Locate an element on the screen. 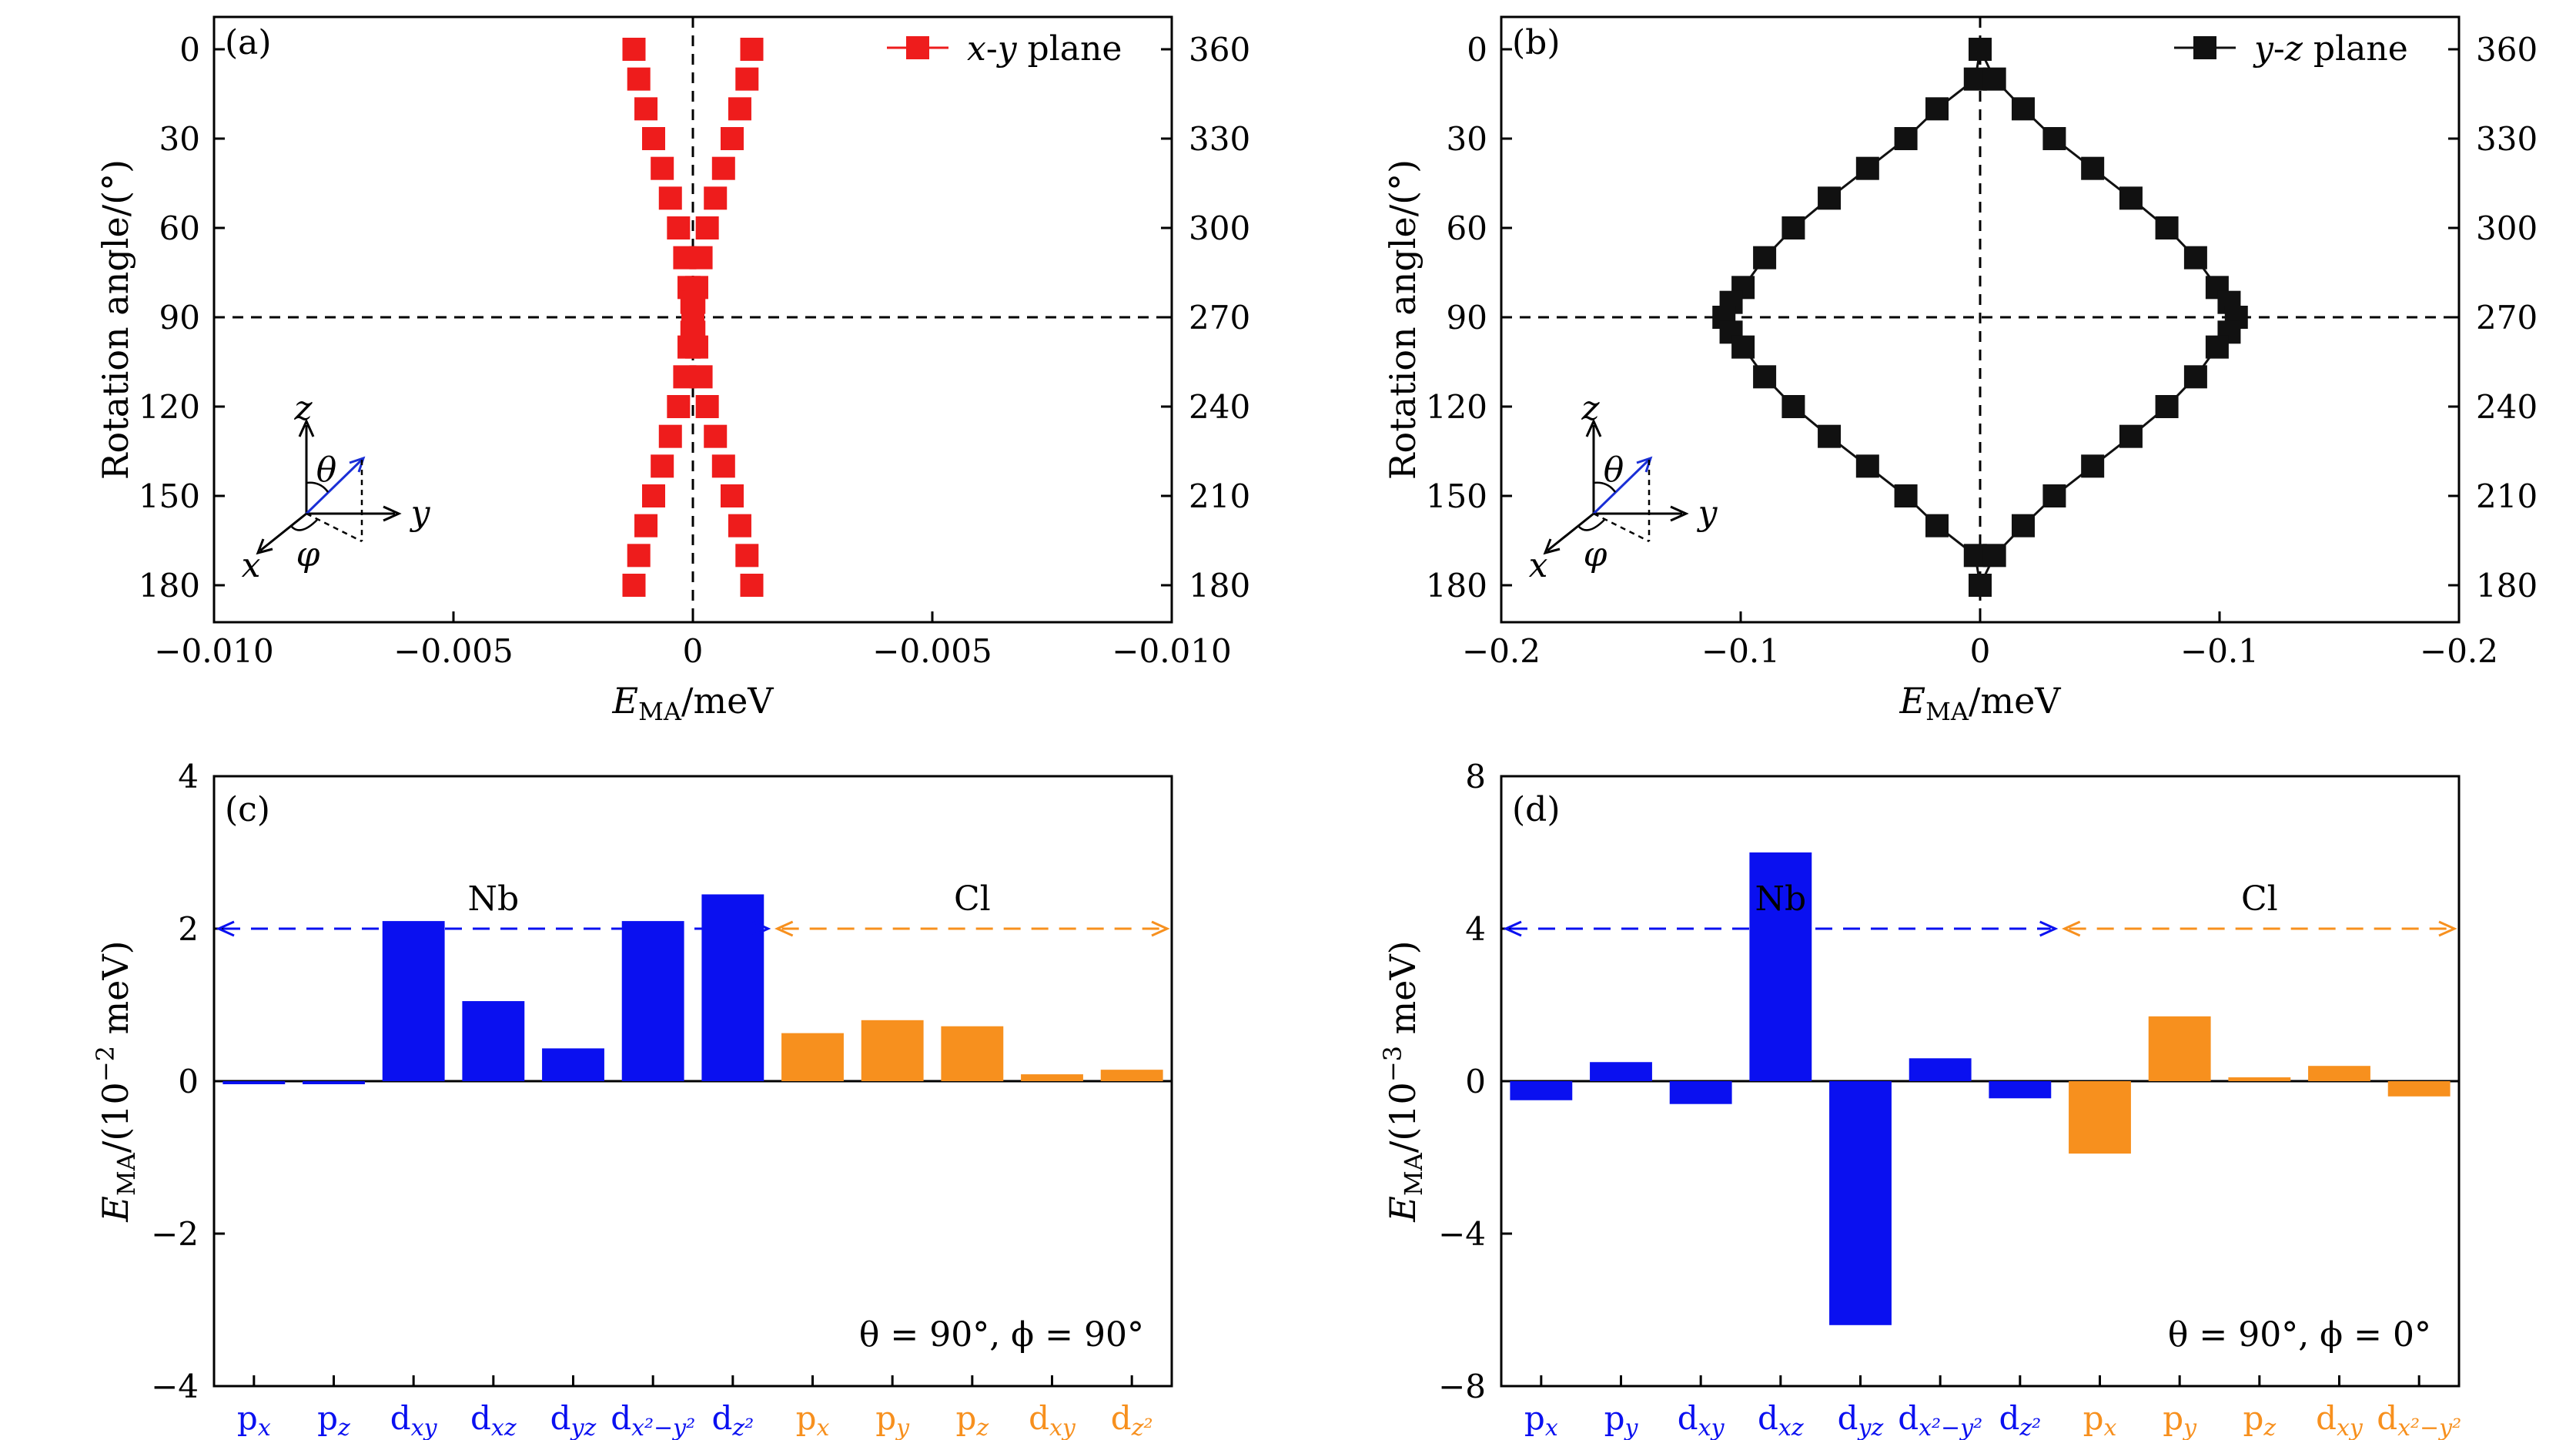  series-line is located at coordinates (2109, 317).